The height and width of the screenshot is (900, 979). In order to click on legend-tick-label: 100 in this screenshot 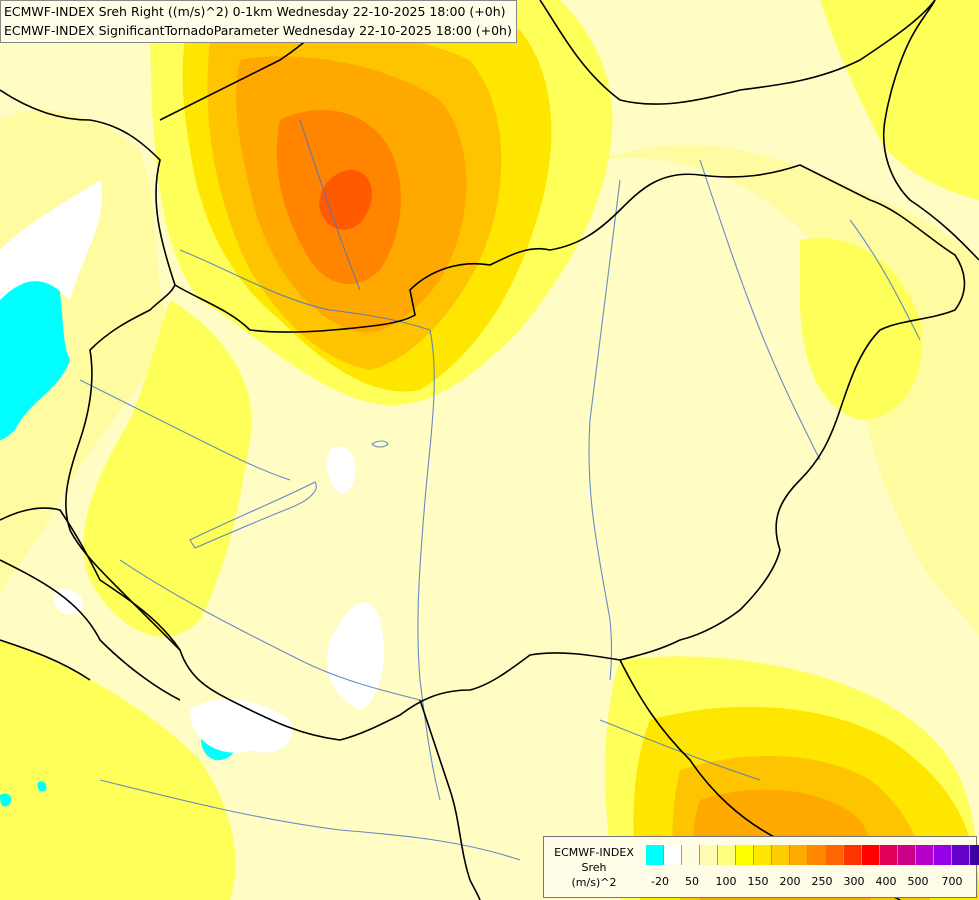, I will do `click(726, 881)`.